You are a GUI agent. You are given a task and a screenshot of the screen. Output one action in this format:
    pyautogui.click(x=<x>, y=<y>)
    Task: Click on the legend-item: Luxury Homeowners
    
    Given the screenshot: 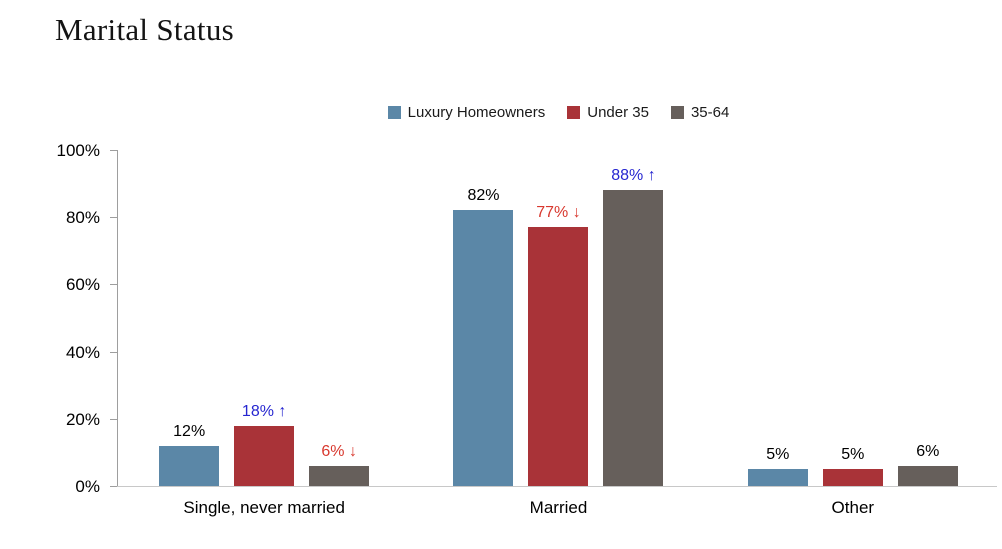 What is the action you would take?
    pyautogui.click(x=466, y=112)
    